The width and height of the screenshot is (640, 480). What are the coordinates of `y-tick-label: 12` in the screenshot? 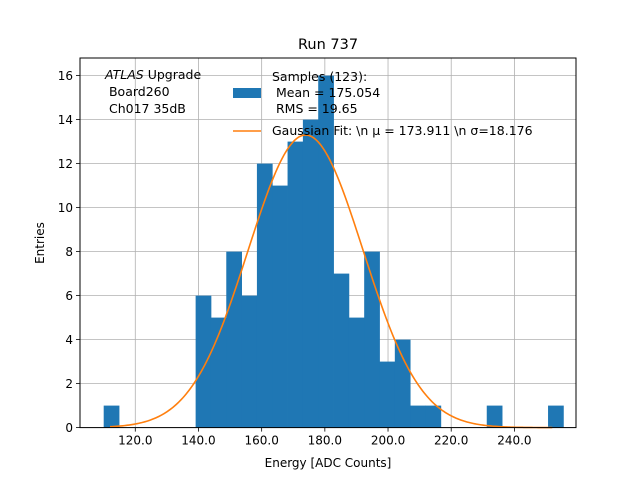 It's located at (65, 164).